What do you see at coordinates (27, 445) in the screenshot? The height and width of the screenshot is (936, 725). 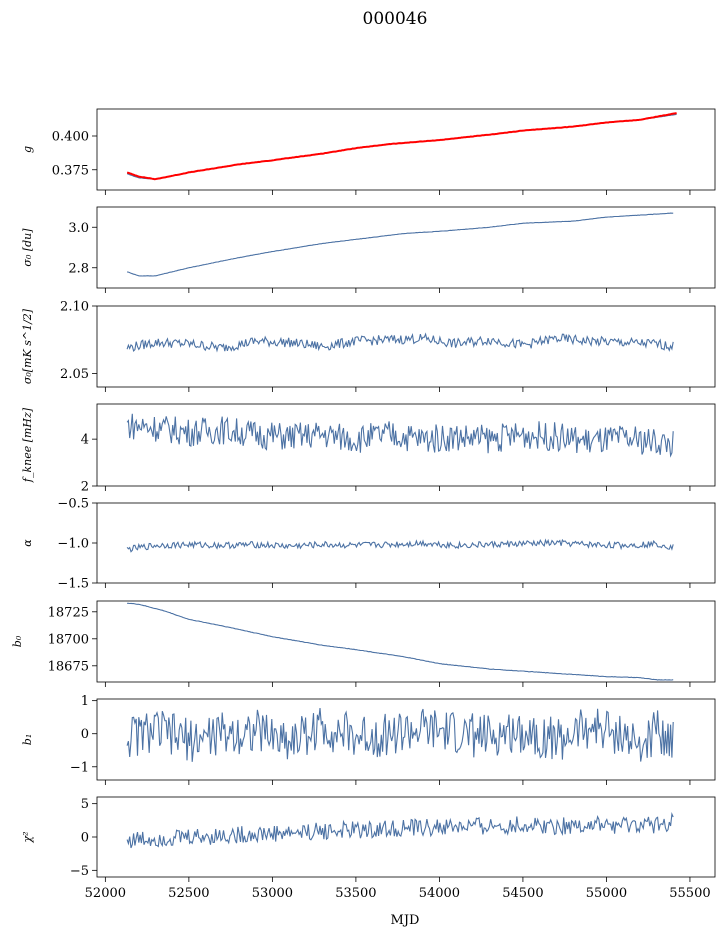 I see `y-axis-label: f_knee [mHz]` at bounding box center [27, 445].